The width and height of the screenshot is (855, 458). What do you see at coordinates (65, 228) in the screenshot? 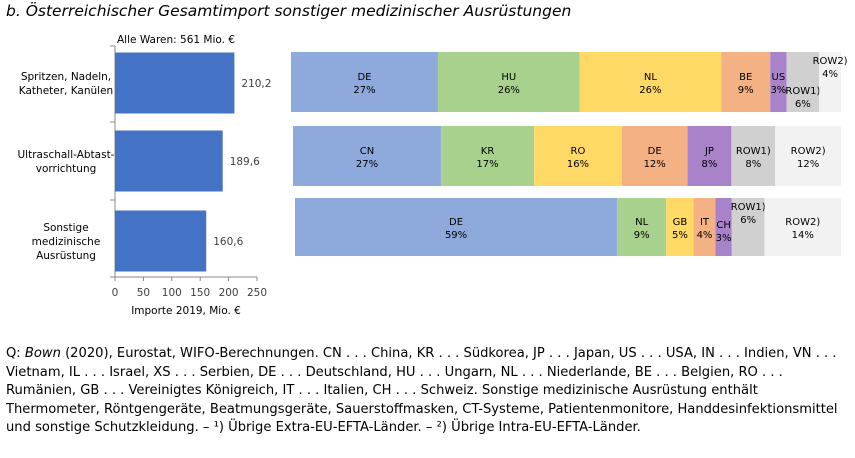
I see `category-label: Sonstige` at bounding box center [65, 228].